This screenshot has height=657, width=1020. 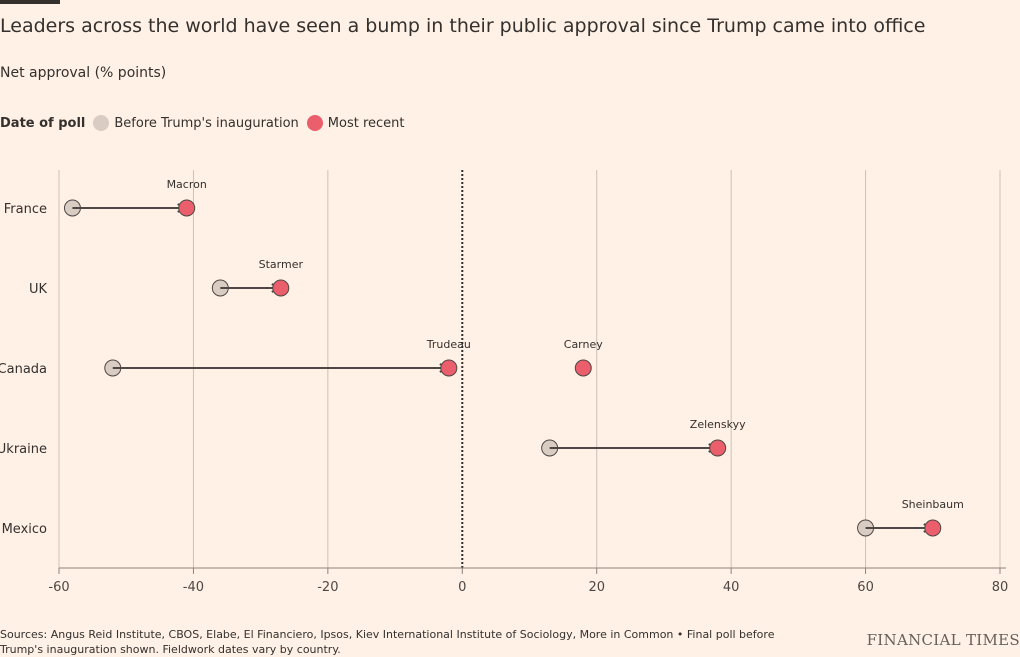 I want to click on top-accent-bar, so click(x=30, y=2).